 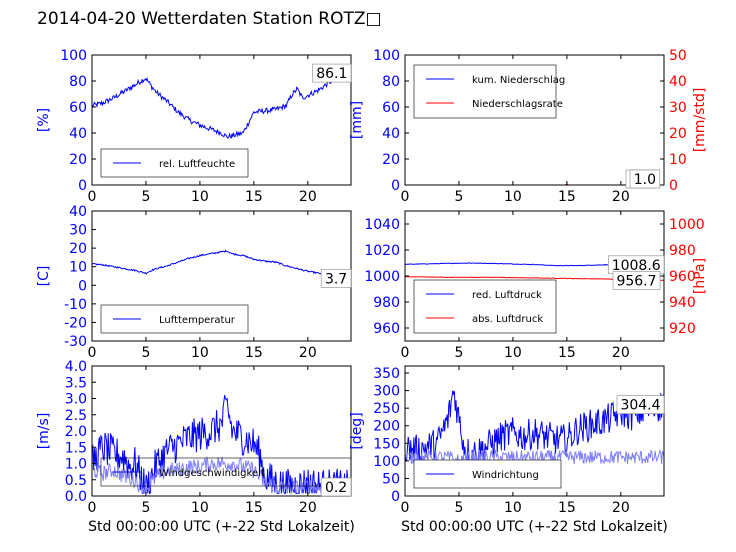 What do you see at coordinates (534, 429) in the screenshot?
I see `series-line-windrichtung` at bounding box center [534, 429].